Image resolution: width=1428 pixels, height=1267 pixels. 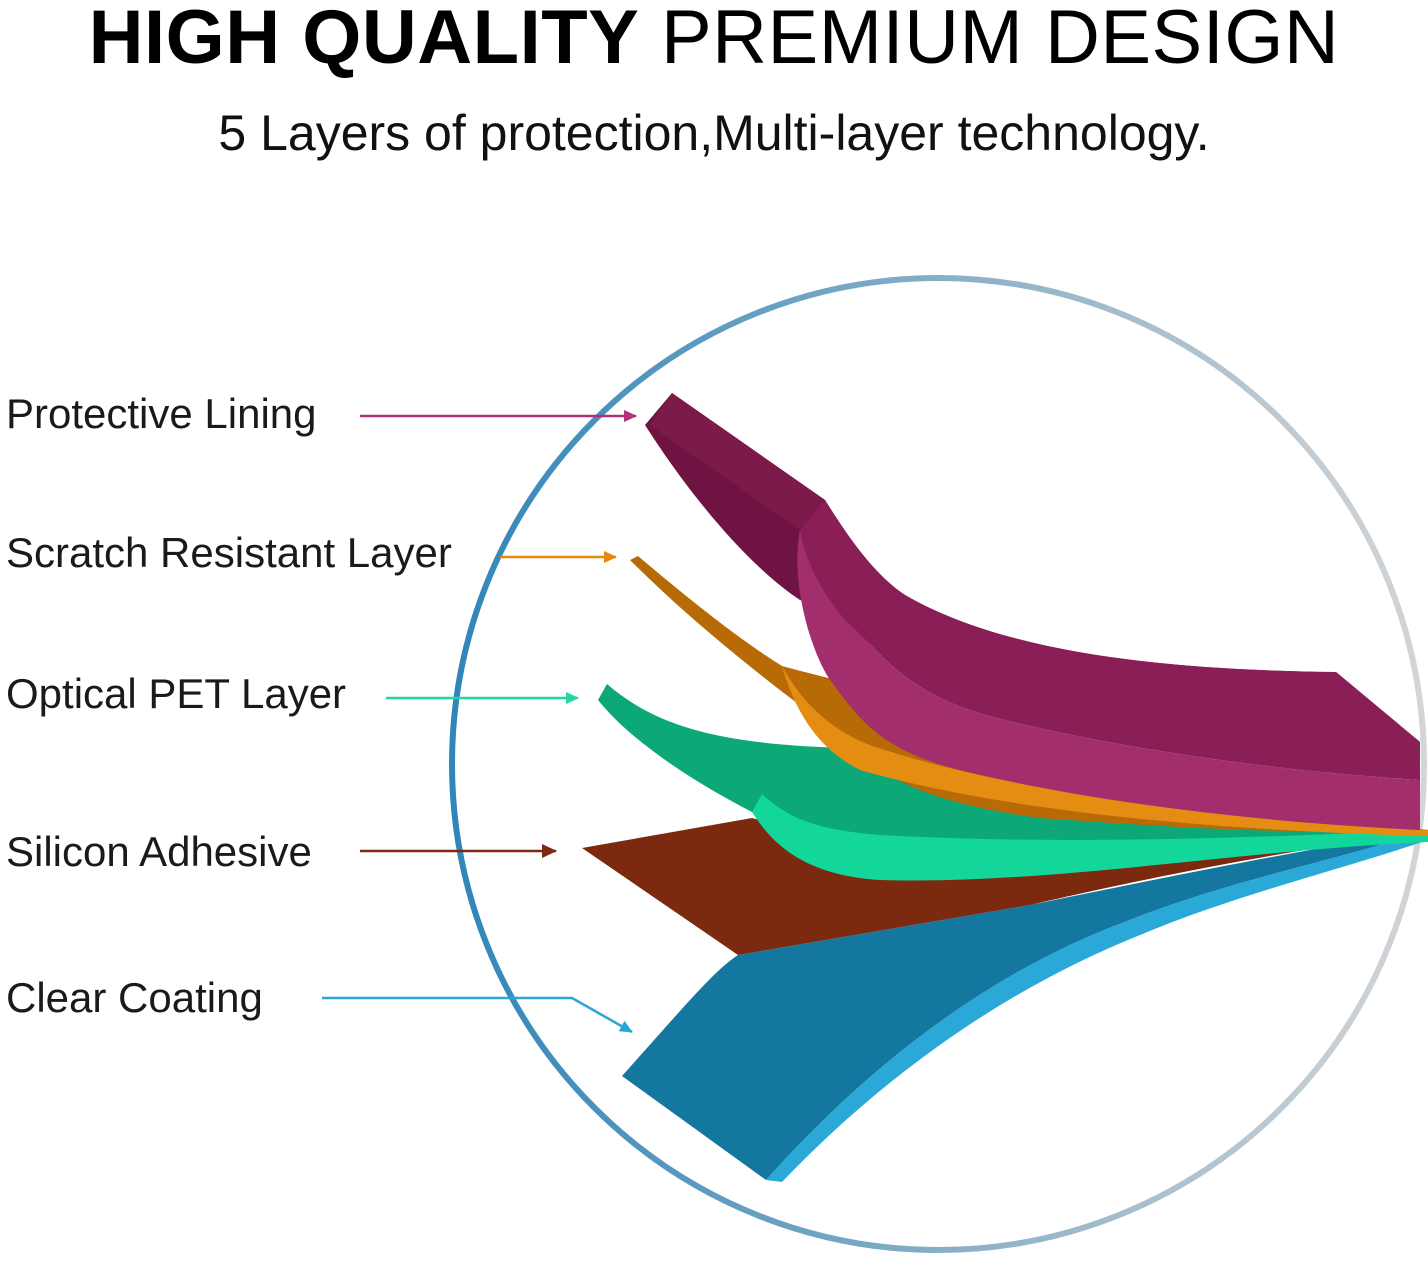 What do you see at coordinates (161, 413) in the screenshot?
I see `label-protective-lining: Protective Lining` at bounding box center [161, 413].